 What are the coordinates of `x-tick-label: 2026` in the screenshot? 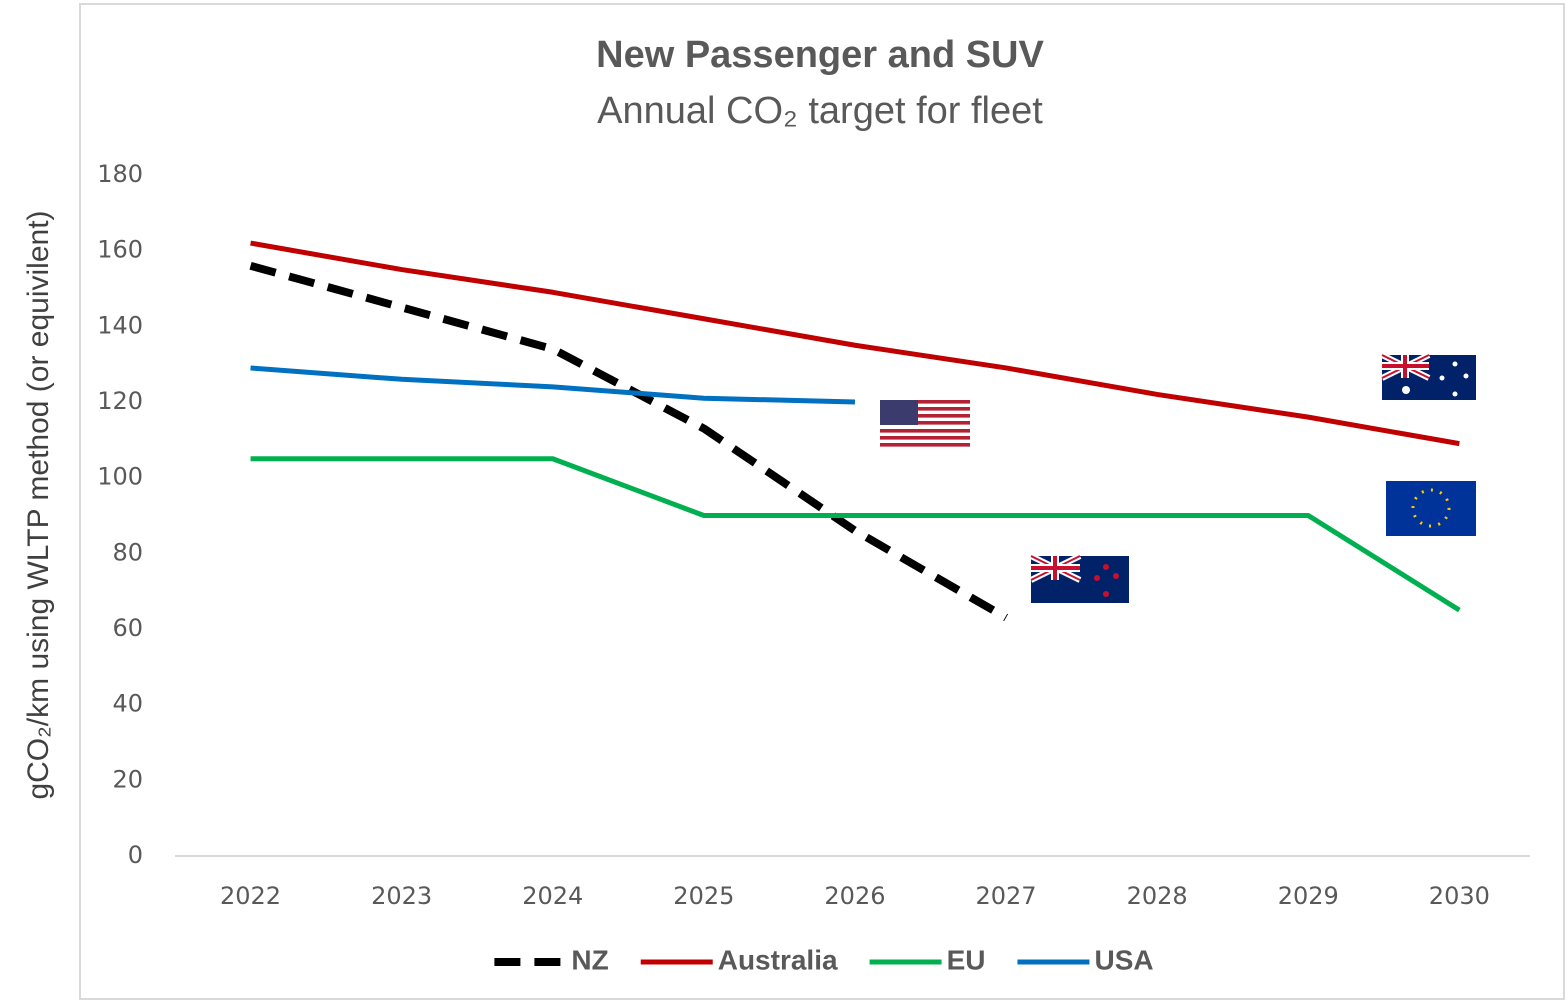 It's located at (854, 896).